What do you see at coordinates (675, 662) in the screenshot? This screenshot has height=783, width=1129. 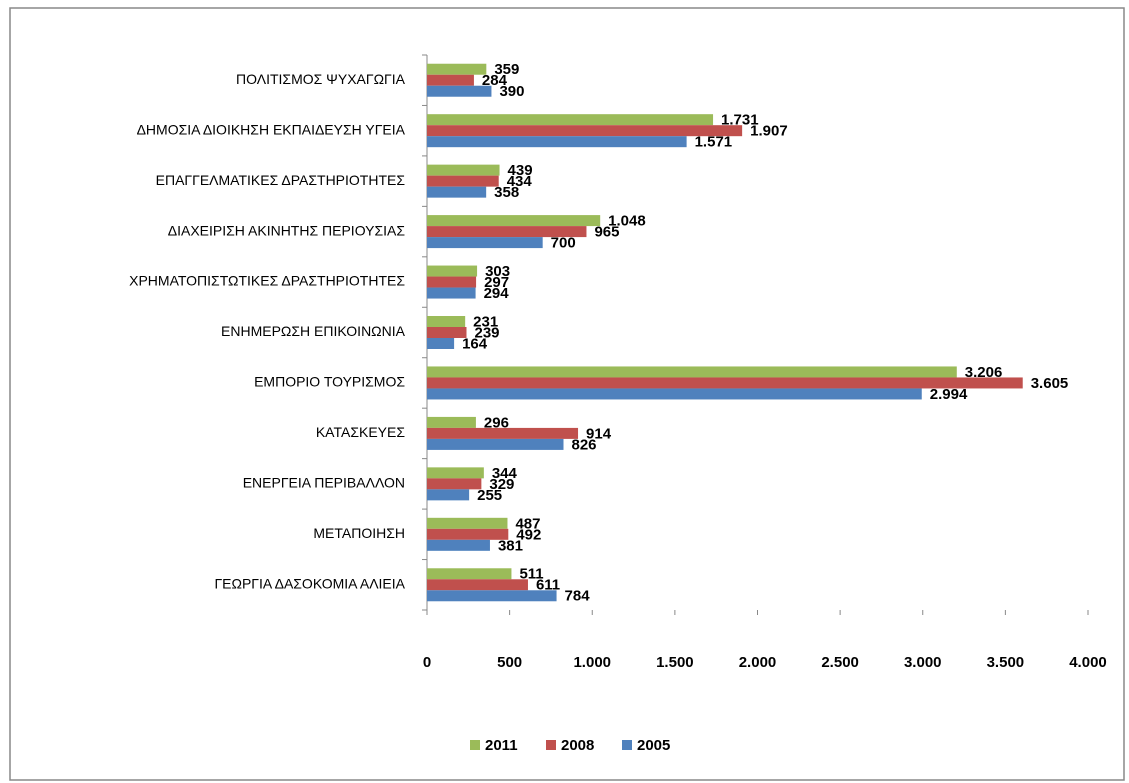 I see `x-tick-label: 1.500` at bounding box center [675, 662].